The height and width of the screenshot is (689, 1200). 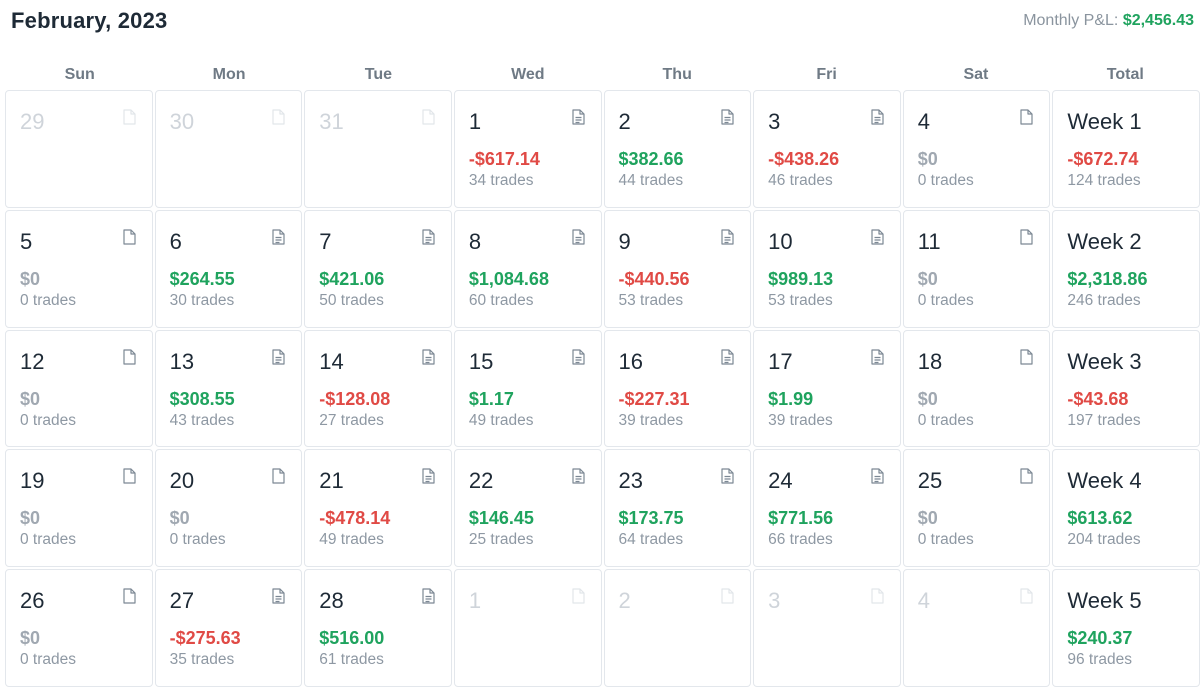 I want to click on day-cell: 22 $146.45 25 trades, so click(x=527, y=508).